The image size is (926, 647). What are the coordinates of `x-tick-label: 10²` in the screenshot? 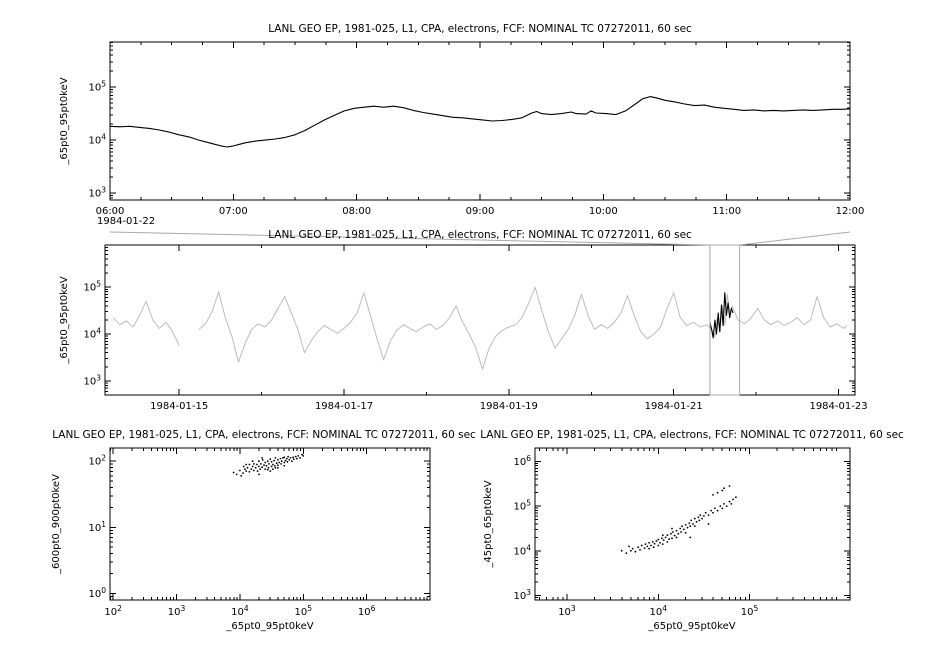 It's located at (113, 611).